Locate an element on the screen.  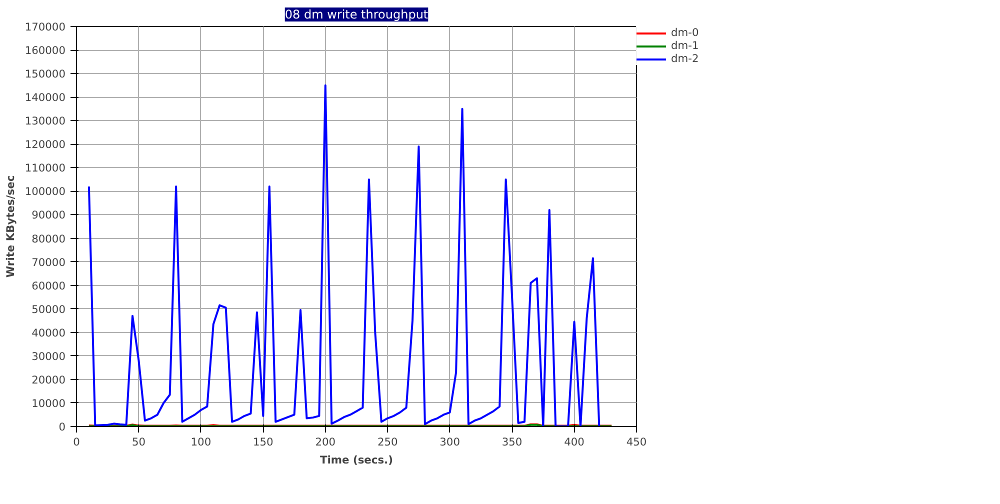
x-tick-label: 150 is located at coordinates (263, 442).